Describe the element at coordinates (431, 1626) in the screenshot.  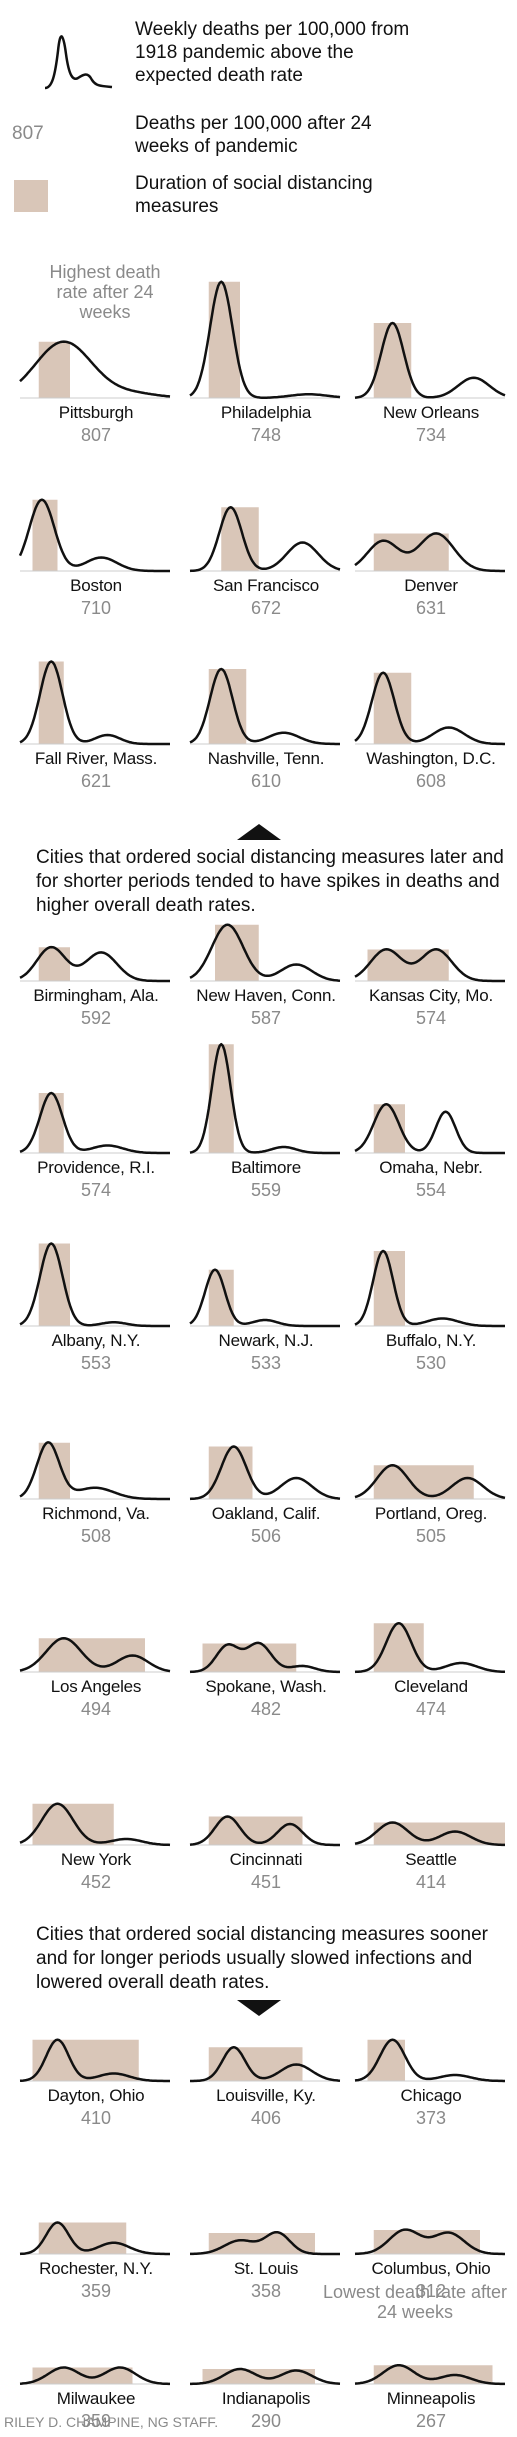
I see `city-chart: Cleveland 474` at that location.